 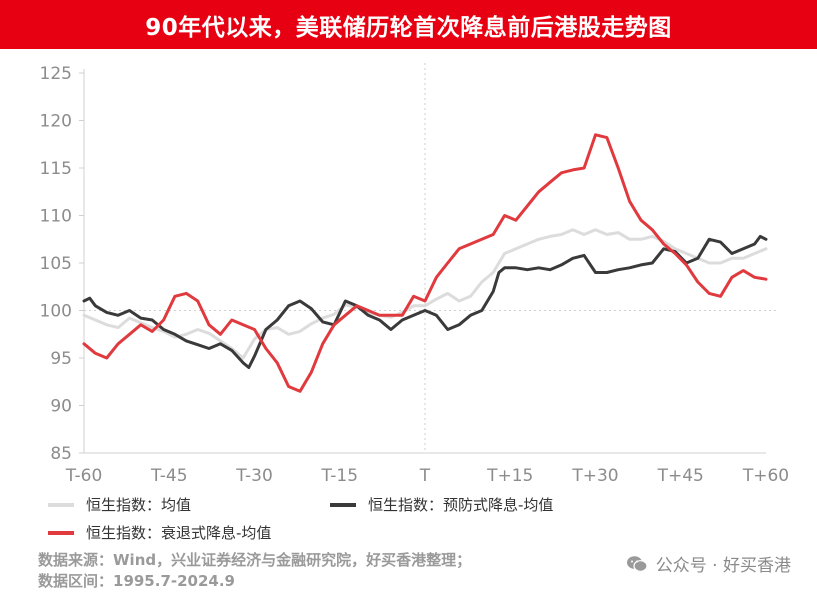 What do you see at coordinates (56, 122) in the screenshot?
I see `y-tick-label: 120` at bounding box center [56, 122].